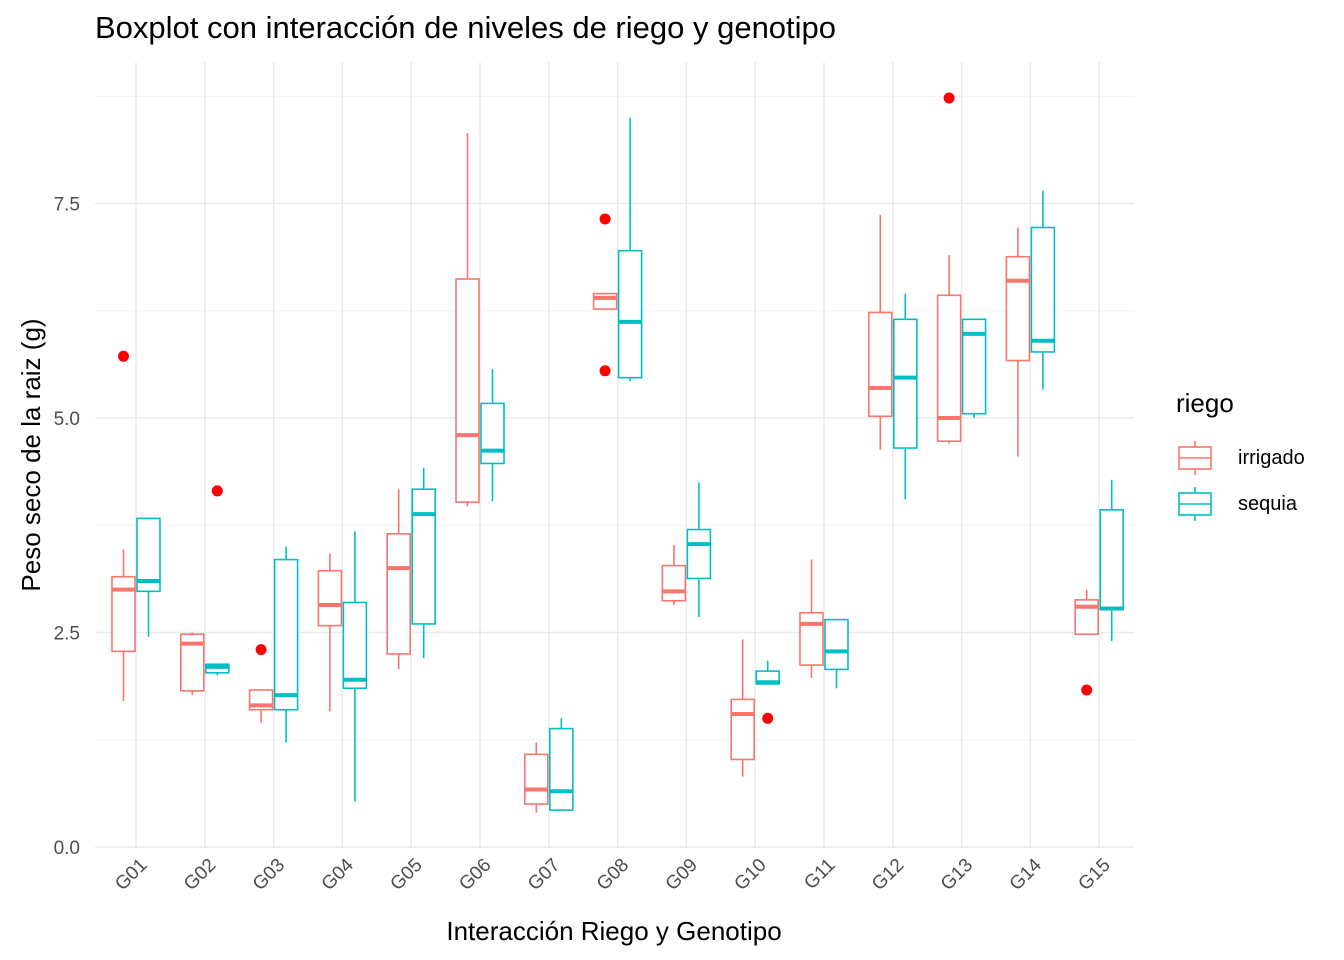 The image size is (1344, 960). Describe the element at coordinates (613, 931) in the screenshot. I see `x-axis-label: Interacción Riego y Genotipo` at that location.